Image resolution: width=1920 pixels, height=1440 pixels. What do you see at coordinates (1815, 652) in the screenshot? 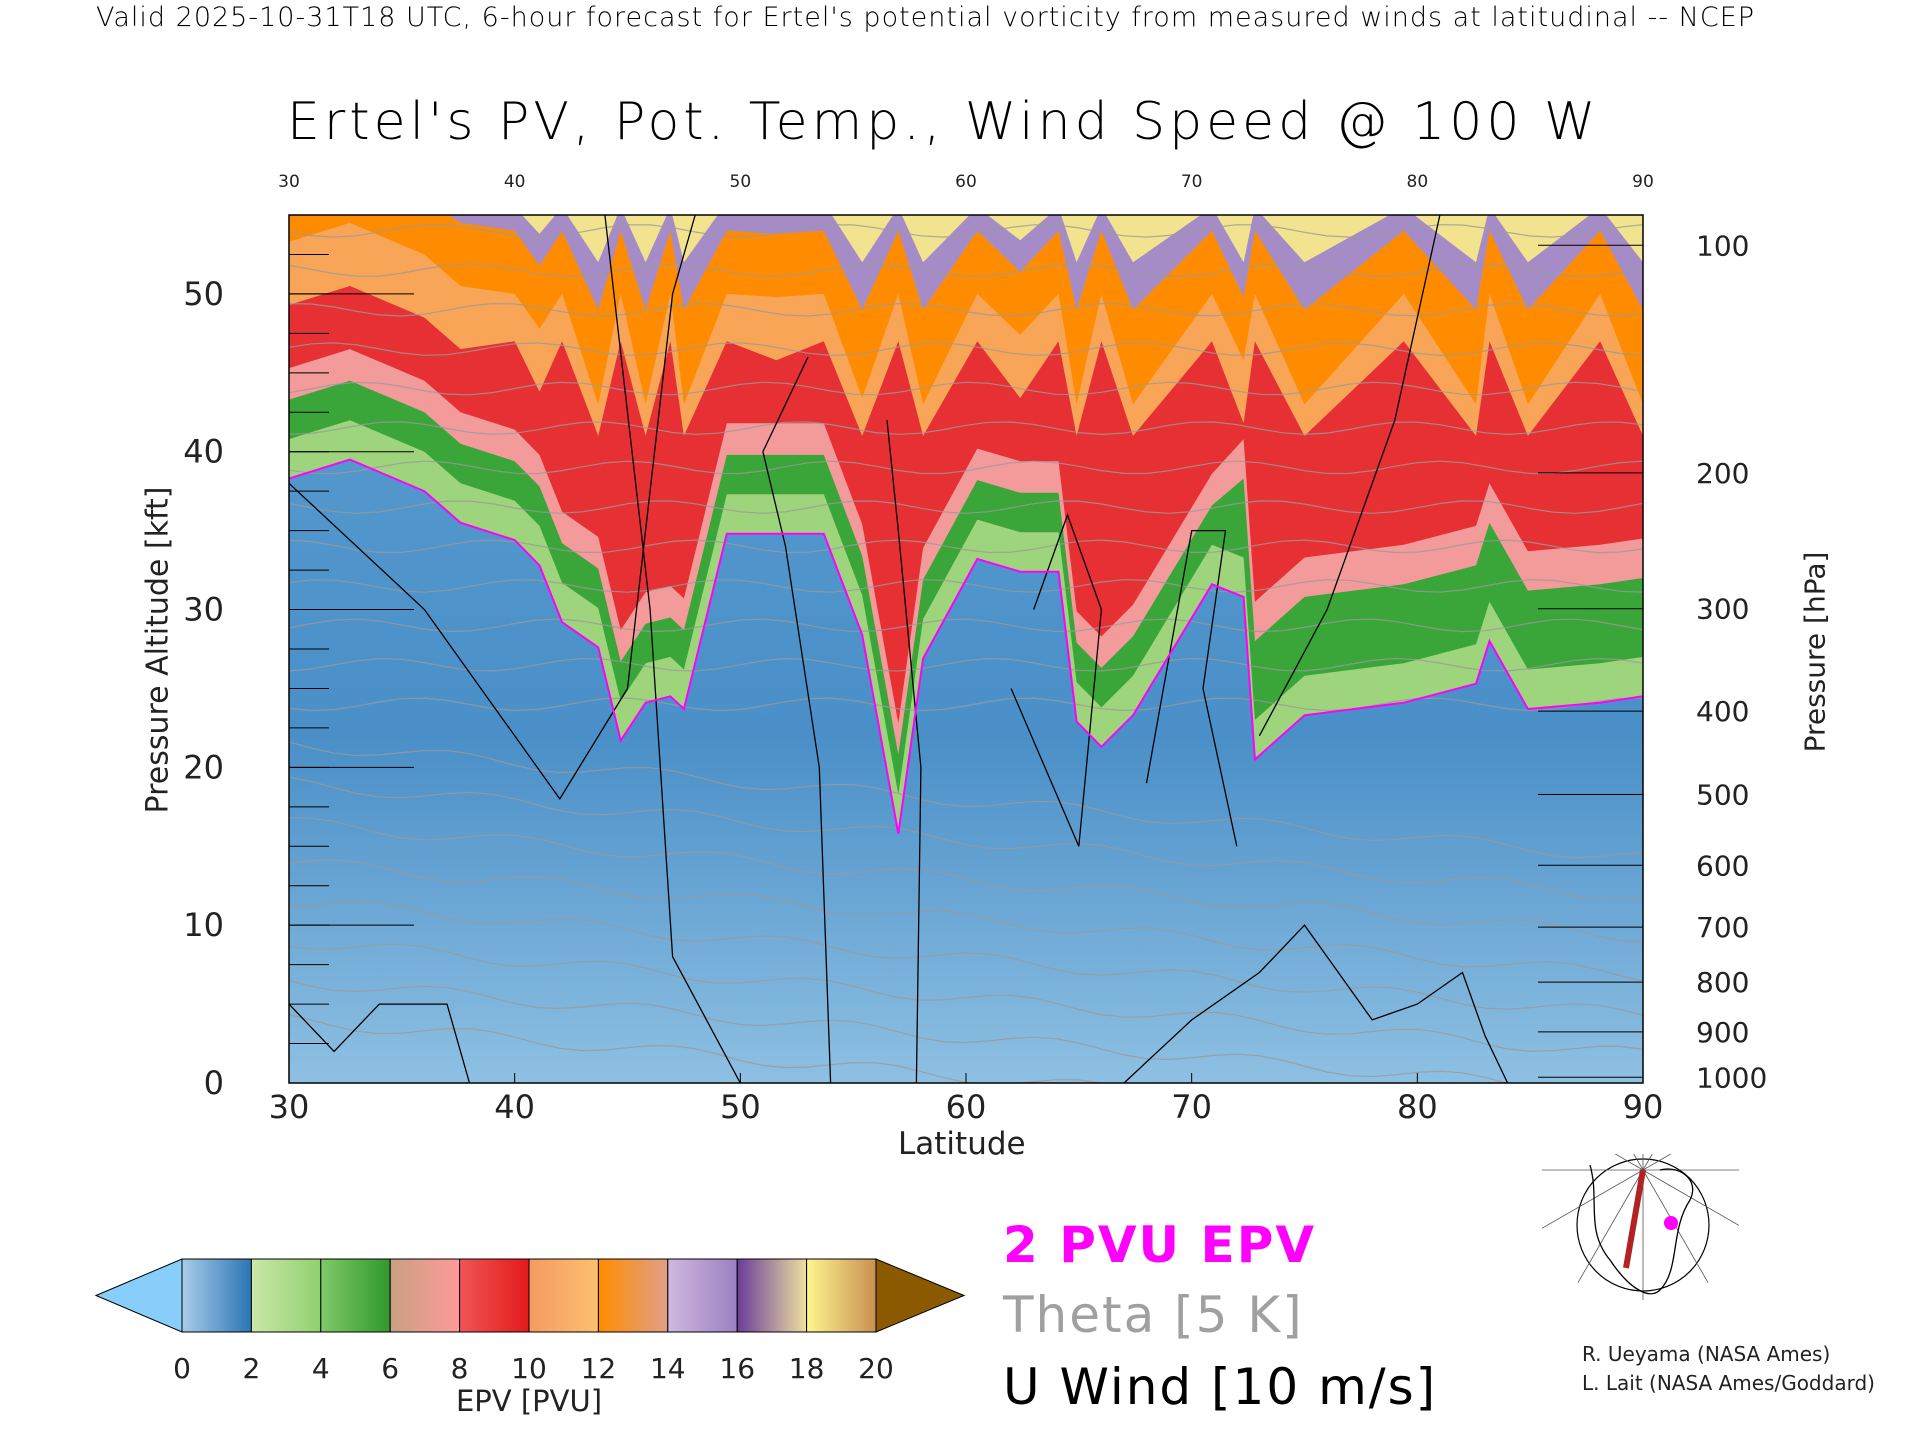
I see `right-axis-label: Pressure [hPa]` at bounding box center [1815, 652].